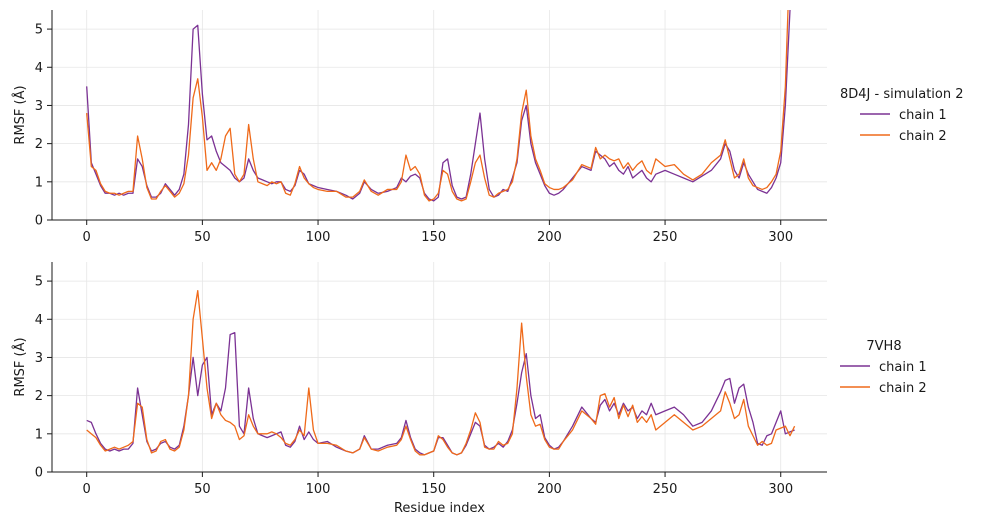  Describe the element at coordinates (902, 94) in the screenshot. I see `legend-title: 8D4J - simulation 2` at that location.